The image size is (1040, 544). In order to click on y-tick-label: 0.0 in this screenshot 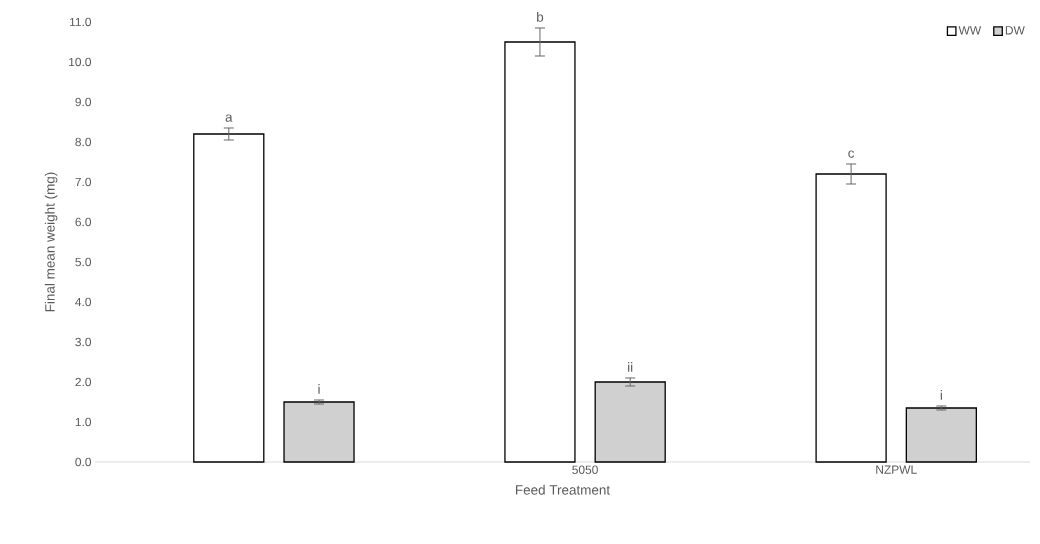, I will do `click(83, 462)`.